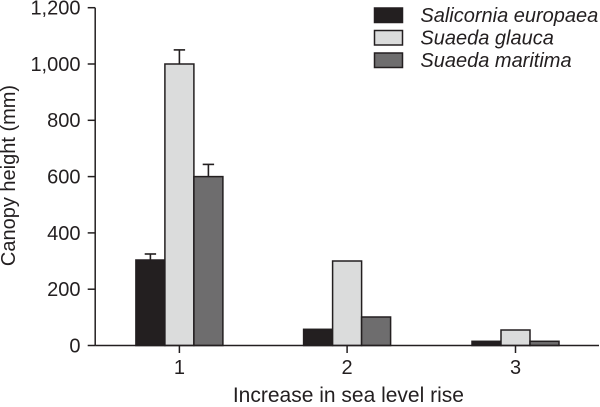 The image size is (600, 407). I want to click on svg-text: 1,000, so click(55, 65).